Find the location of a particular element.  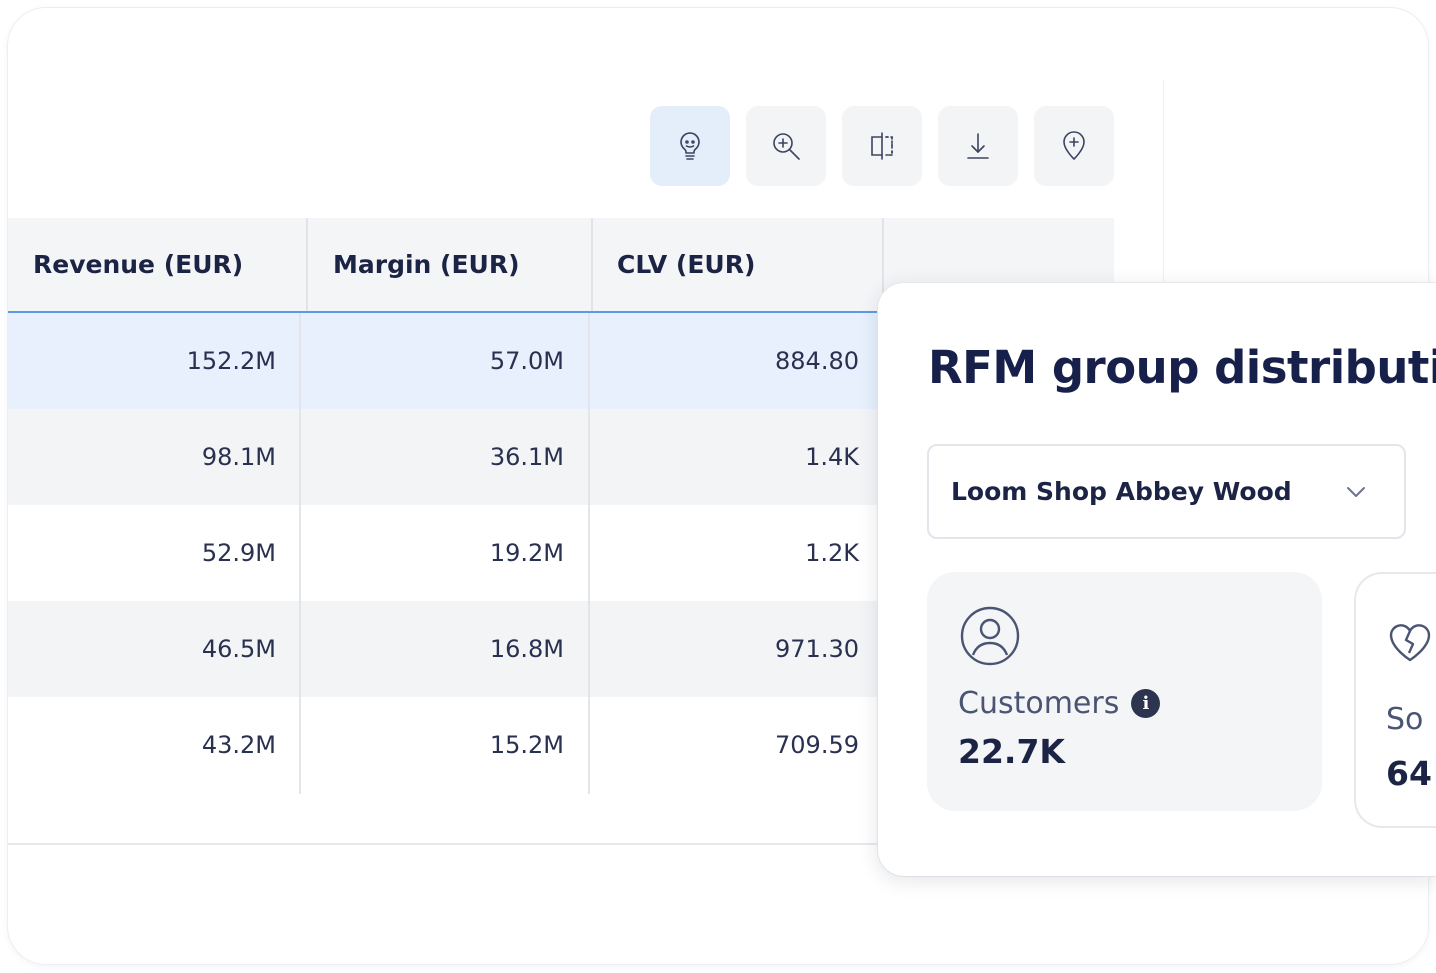

table-row: 43.2M 15.2M 709.59 is located at coordinates (561, 745).